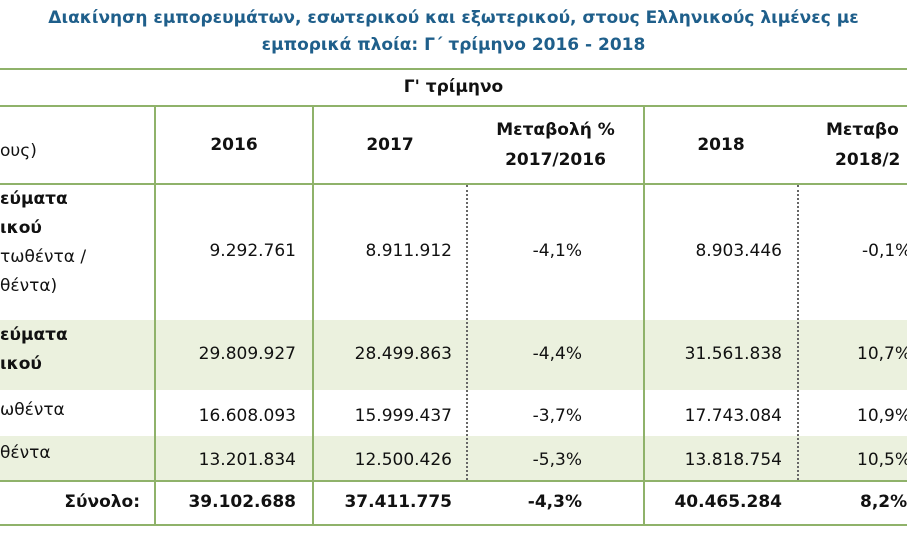 The image size is (907, 536). Describe the element at coordinates (862, 130) in the screenshot. I see `col-header-change-2-line1: Μεταβο` at that location.